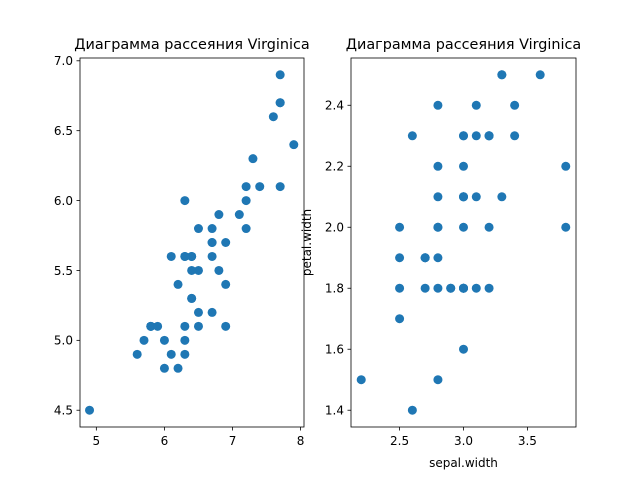 This screenshot has width=640, height=480. Describe the element at coordinates (334, 106) in the screenshot. I see `right-y-tick-label: 2.4` at that location.